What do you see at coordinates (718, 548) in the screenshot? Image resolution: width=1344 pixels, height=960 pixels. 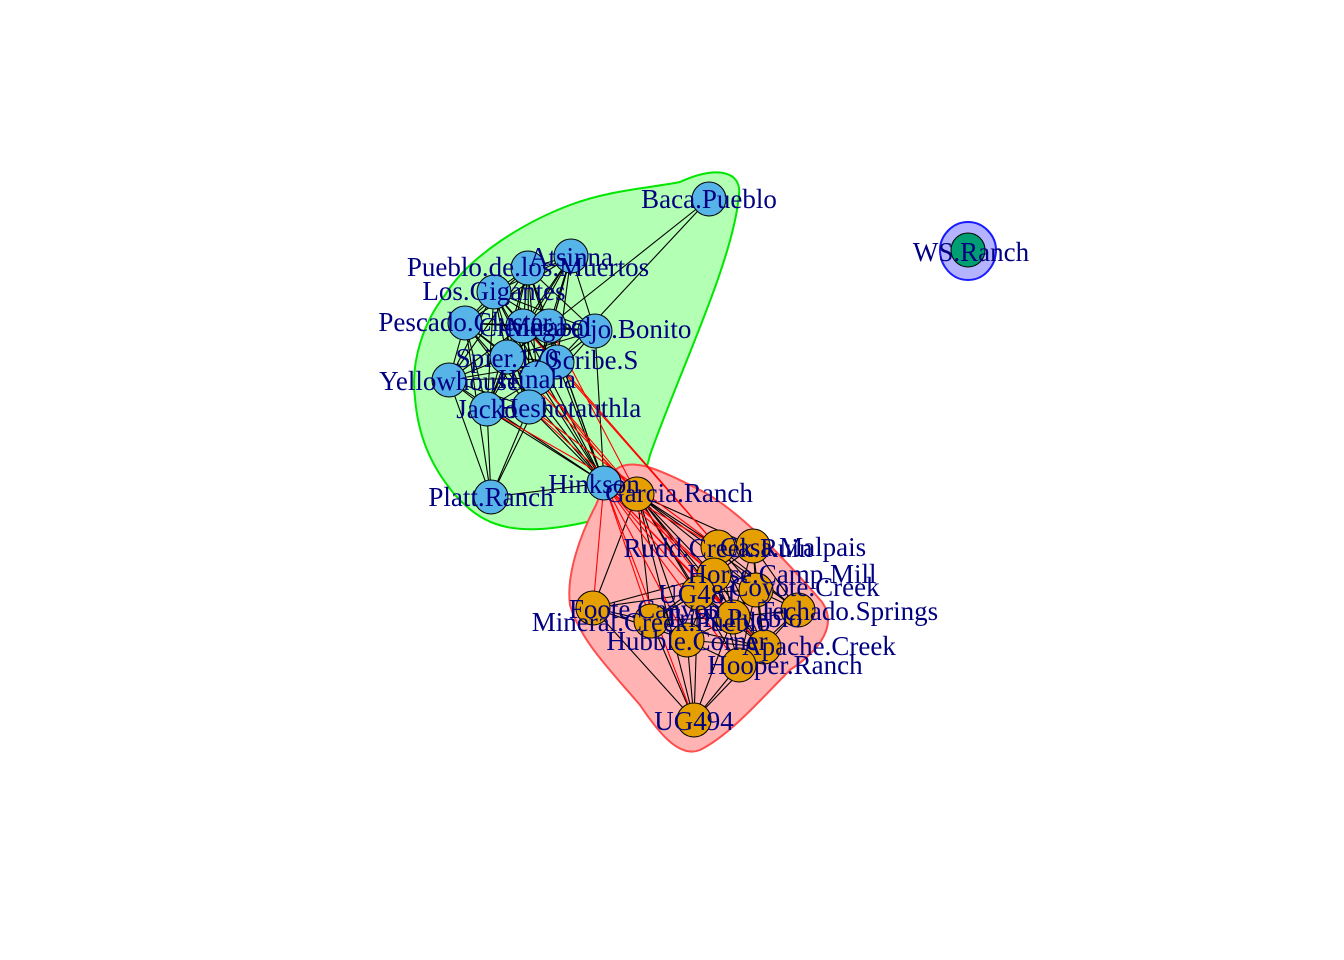 I see `node-label: Rudd.Creek.Ruin` at bounding box center [718, 548].